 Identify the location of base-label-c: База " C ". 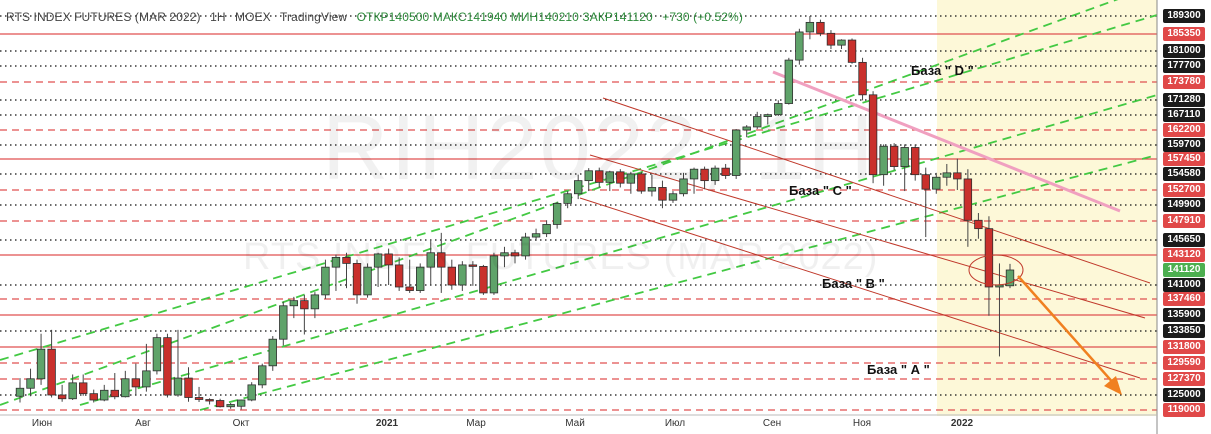
(820, 190).